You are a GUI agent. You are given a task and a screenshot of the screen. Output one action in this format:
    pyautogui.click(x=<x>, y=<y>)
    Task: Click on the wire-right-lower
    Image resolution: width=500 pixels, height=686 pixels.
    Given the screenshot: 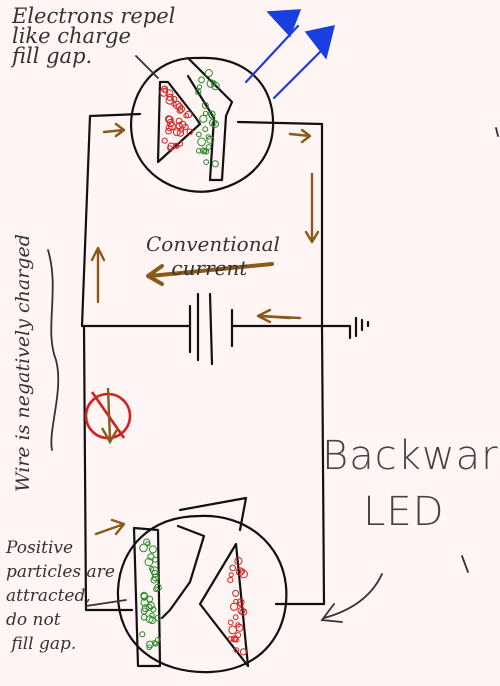 What is the action you would take?
    pyautogui.click(x=300, y=465)
    